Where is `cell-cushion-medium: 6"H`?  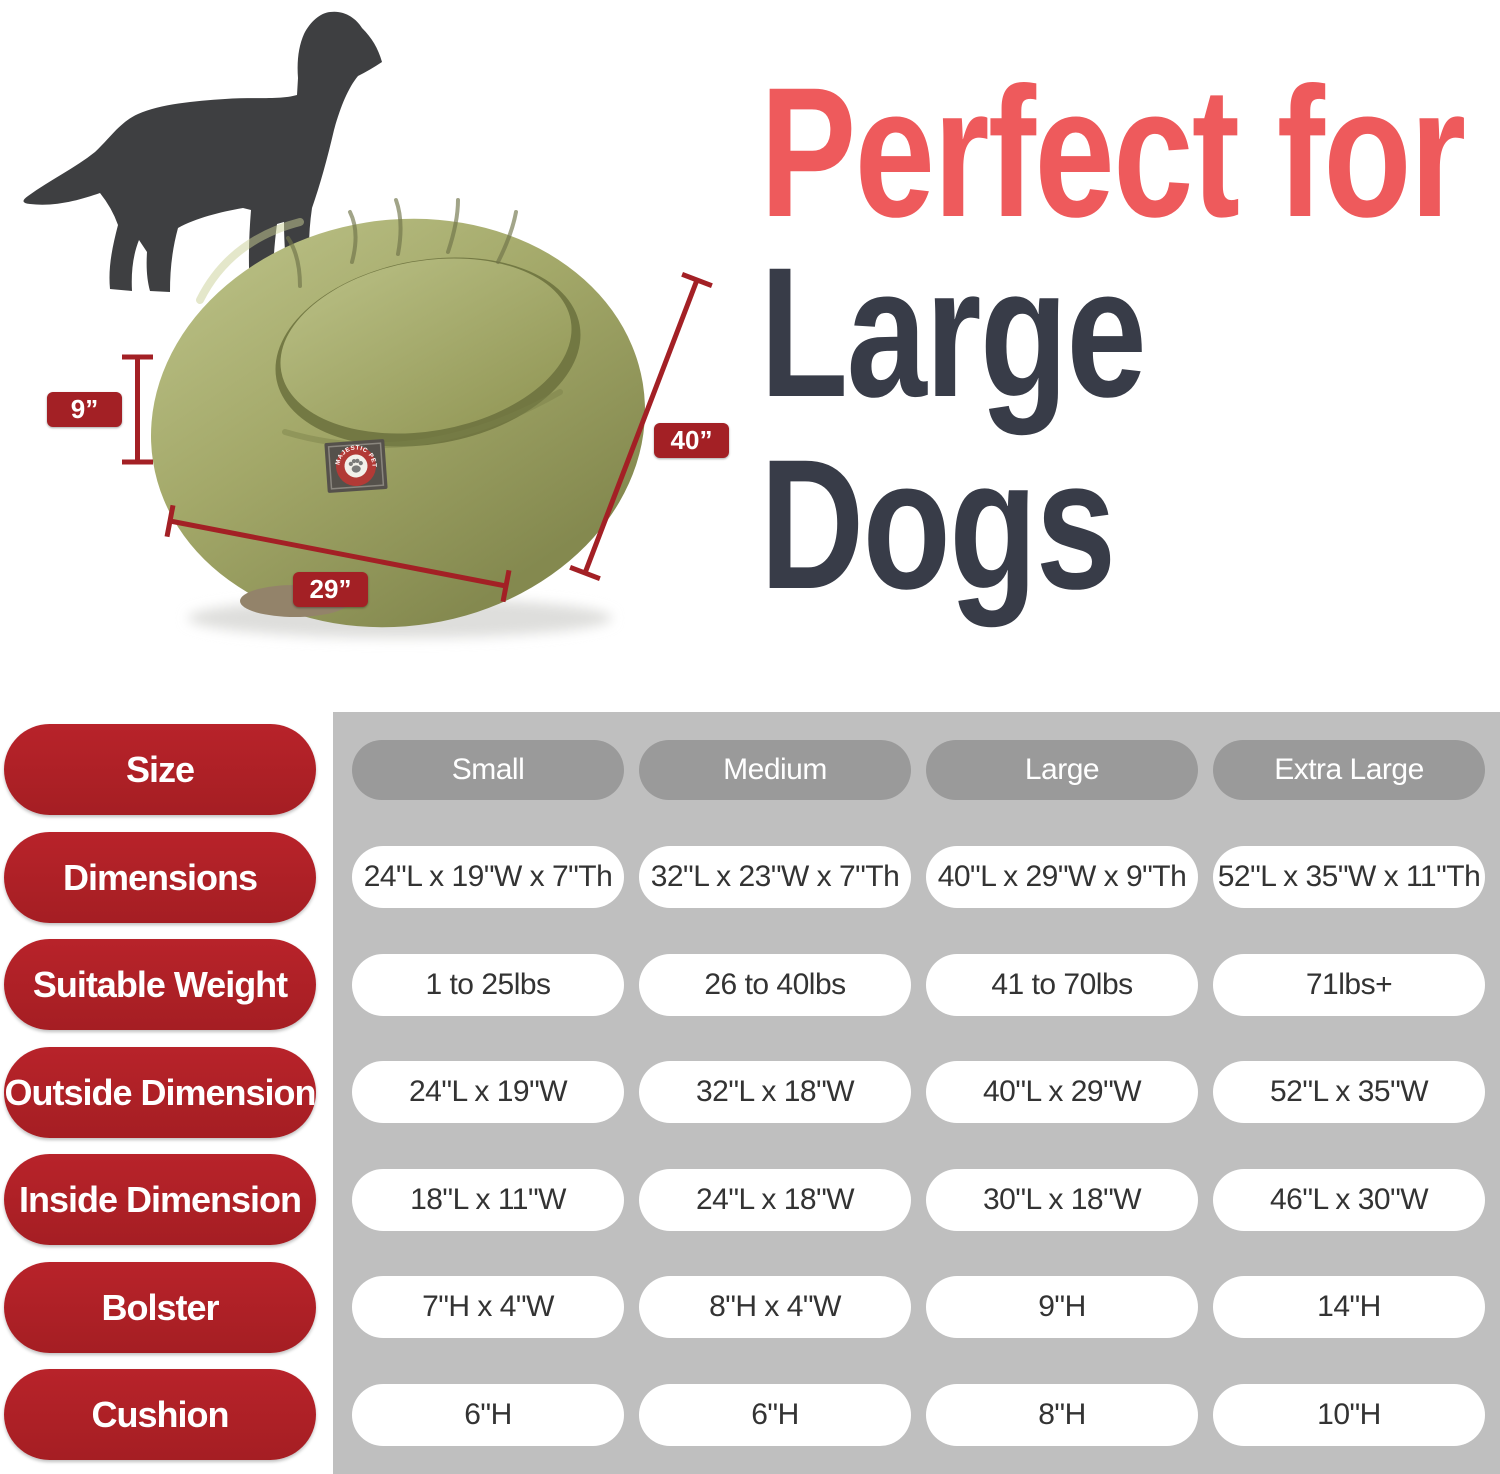
cell-cushion-medium: 6"H is located at coordinates (775, 1415).